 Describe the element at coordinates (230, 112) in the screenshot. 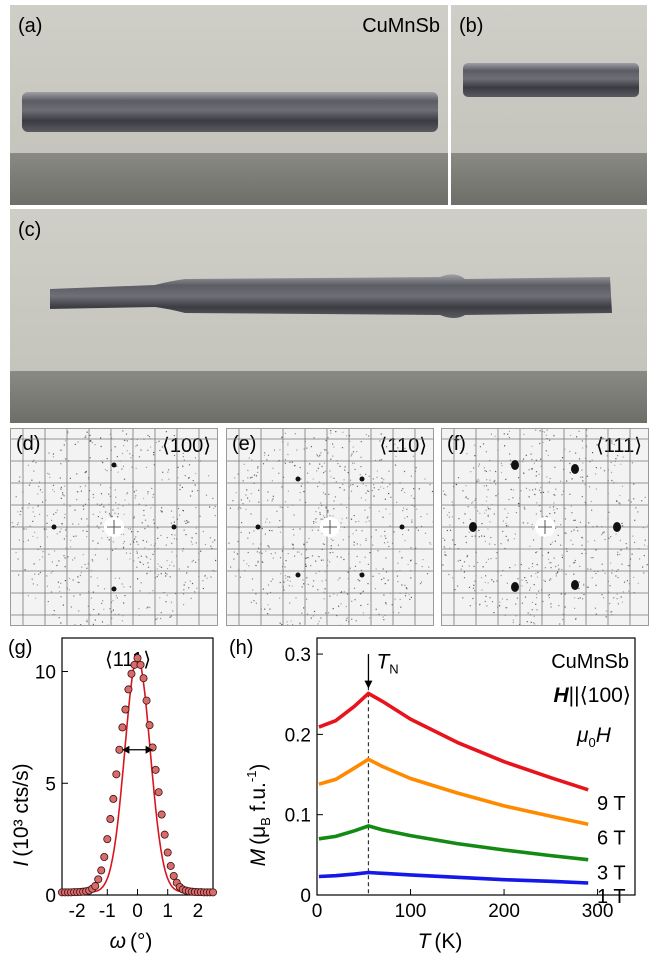

I see `crystal-rod-a` at that location.